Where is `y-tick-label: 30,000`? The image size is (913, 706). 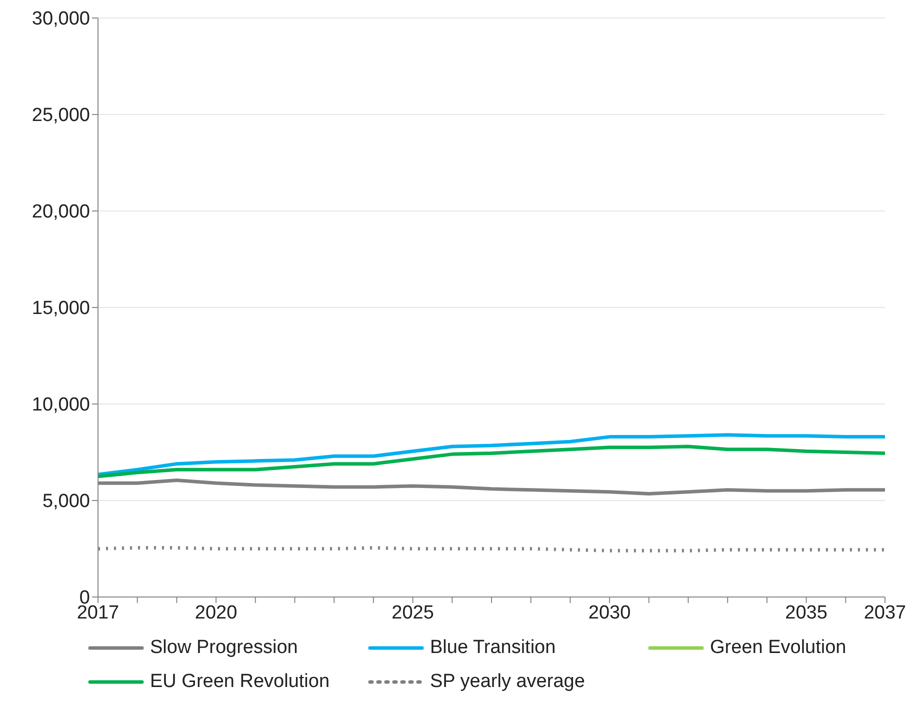
y-tick-label: 30,000 is located at coordinates (61, 19).